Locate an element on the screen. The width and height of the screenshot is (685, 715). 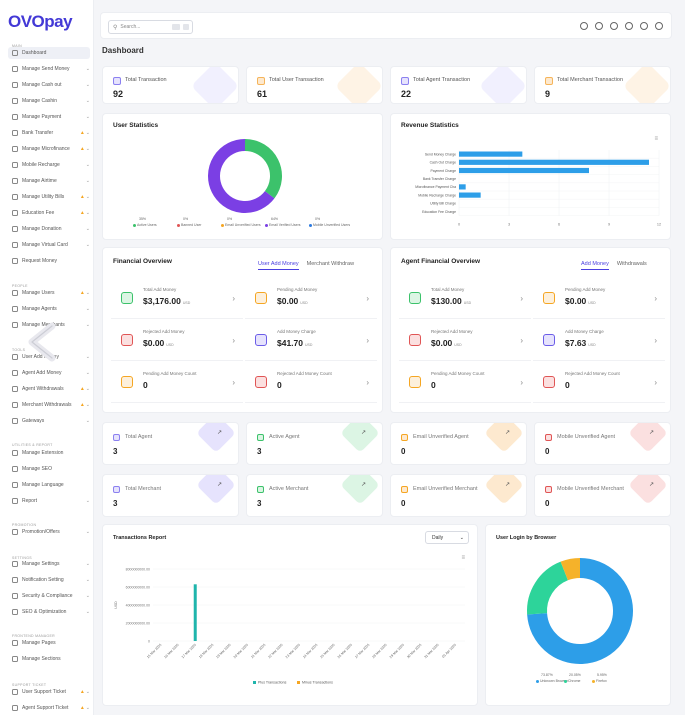
sidebar-item-manage-donation: Manage Donation ⌄ is located at coordinates (51, 229).